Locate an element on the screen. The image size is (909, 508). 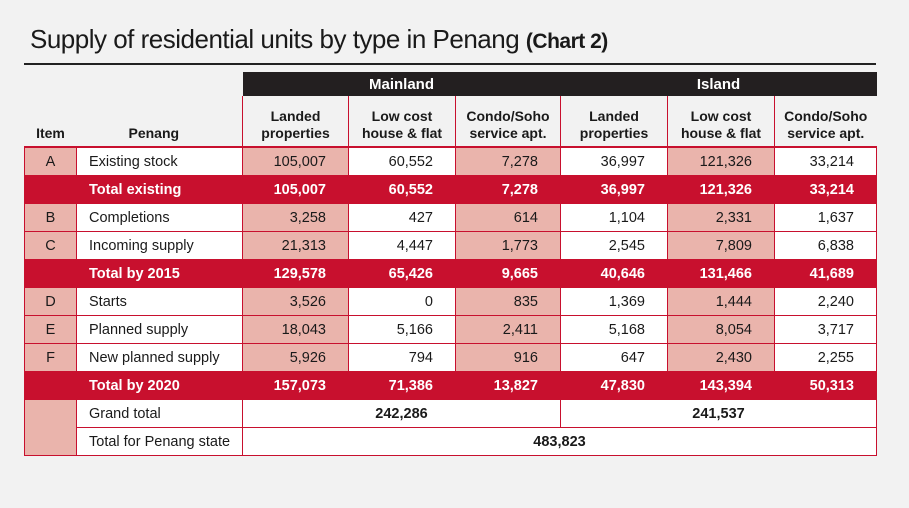
value-cell: 4,447 is located at coordinates (402, 245).